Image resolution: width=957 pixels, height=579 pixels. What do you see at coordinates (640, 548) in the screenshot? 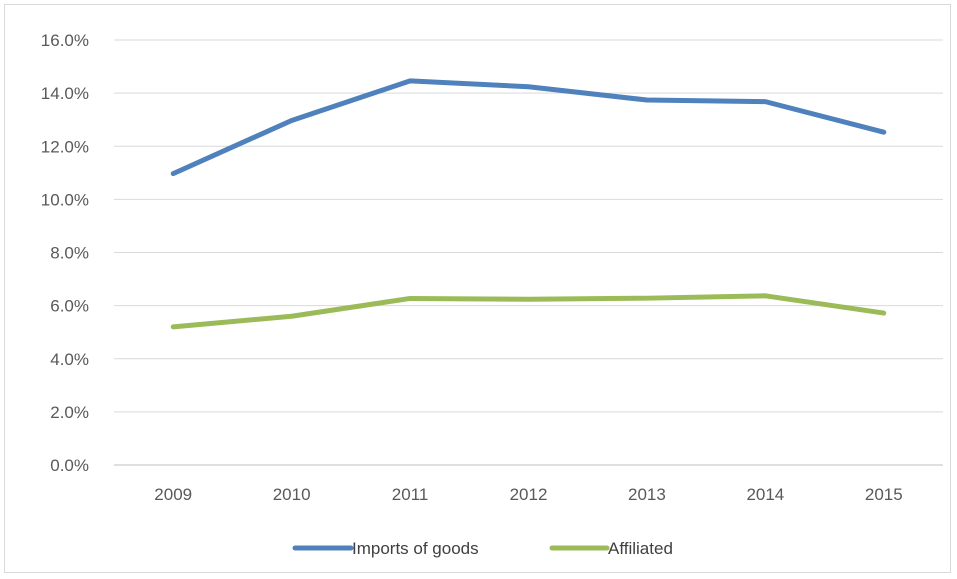
I see `legend-label: Affiliated` at bounding box center [640, 548].